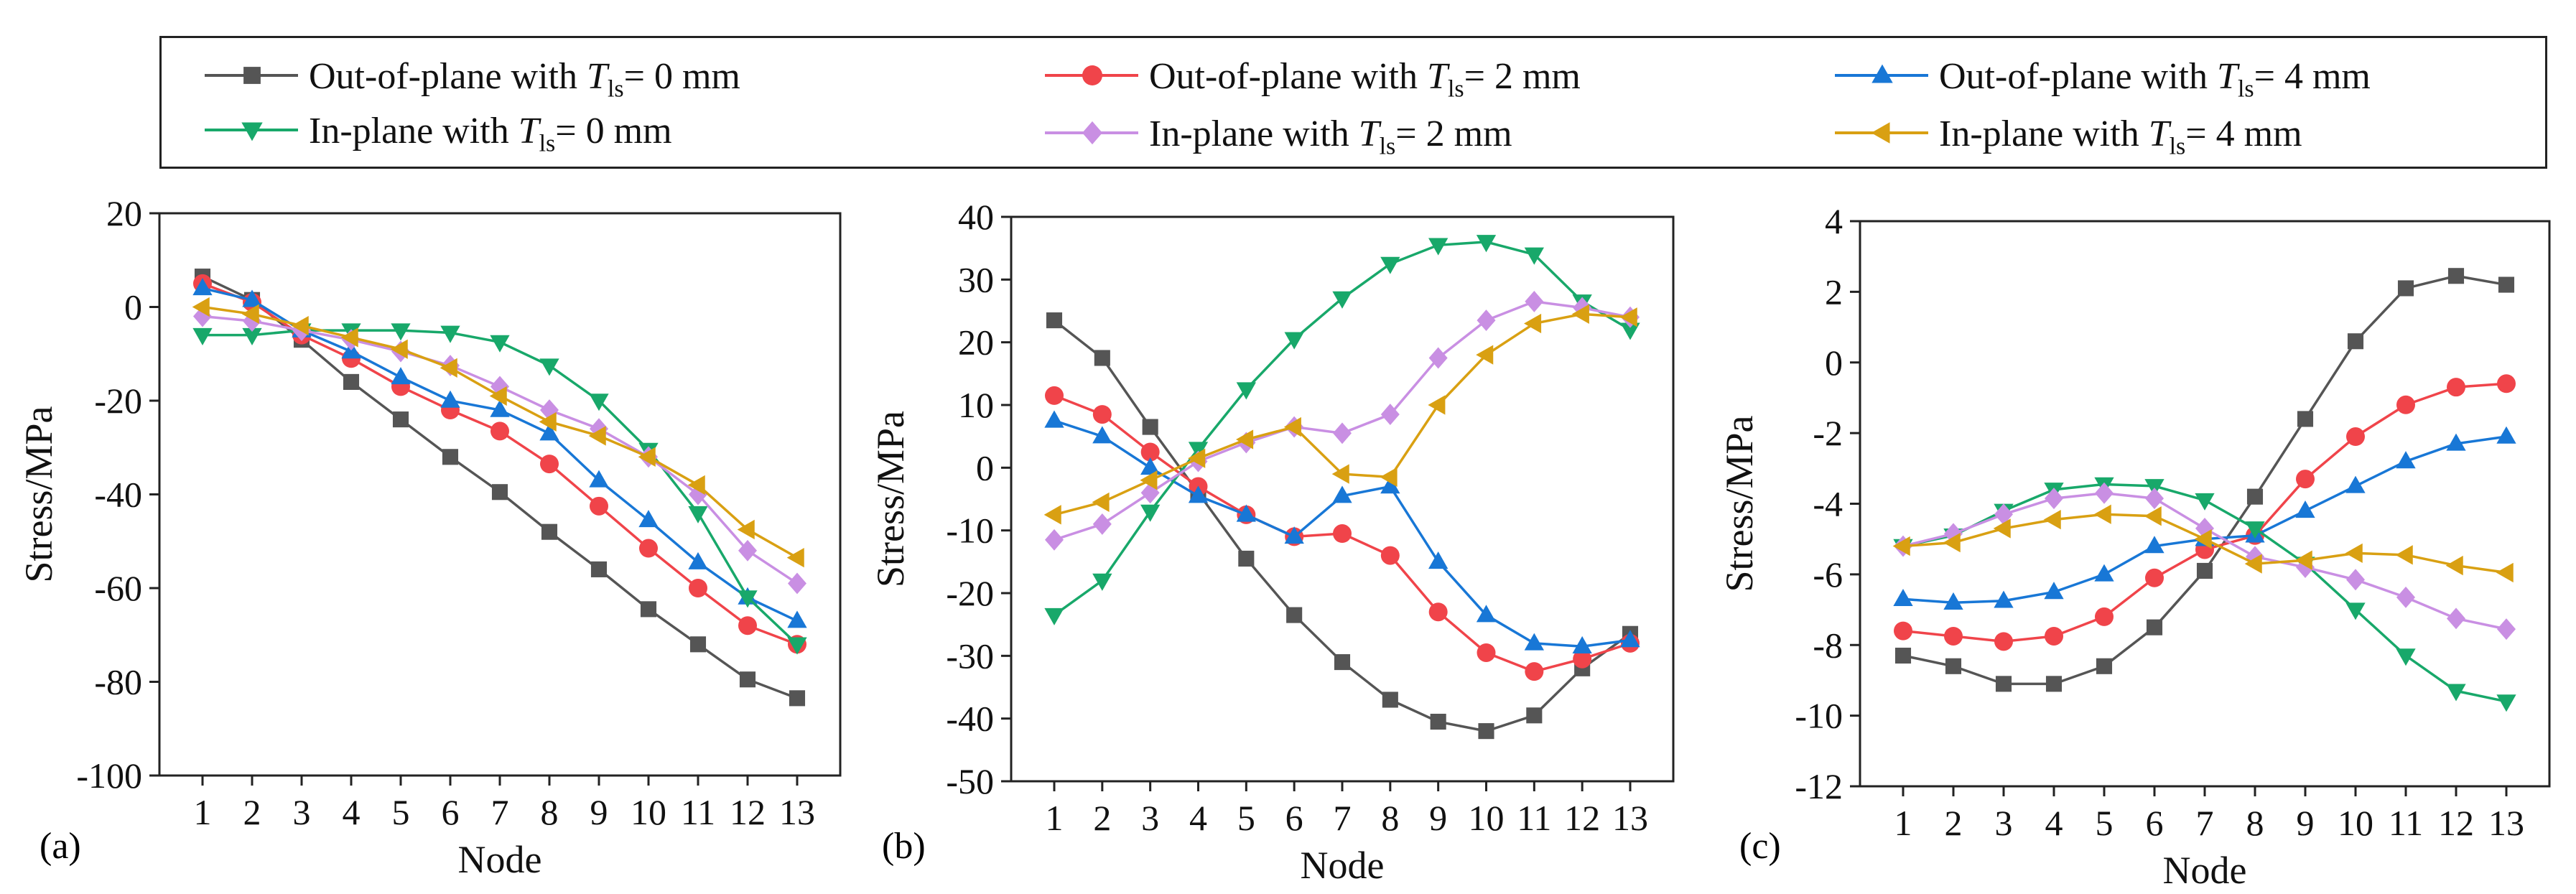  Describe the element at coordinates (2105, 823) in the screenshot. I see `x-tick-label: 5` at that location.